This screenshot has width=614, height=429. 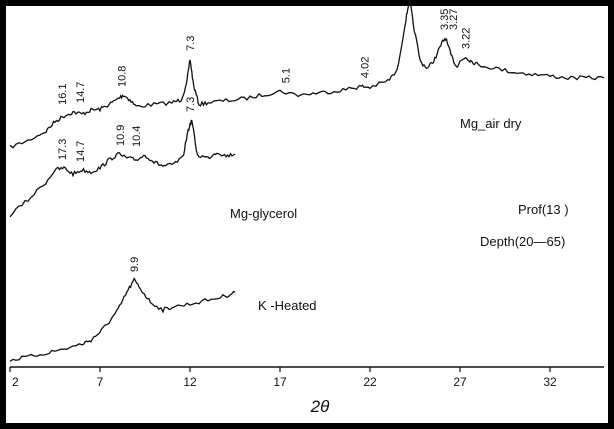 I want to click on peak-label-1-0: 17.3, so click(x=63, y=149).